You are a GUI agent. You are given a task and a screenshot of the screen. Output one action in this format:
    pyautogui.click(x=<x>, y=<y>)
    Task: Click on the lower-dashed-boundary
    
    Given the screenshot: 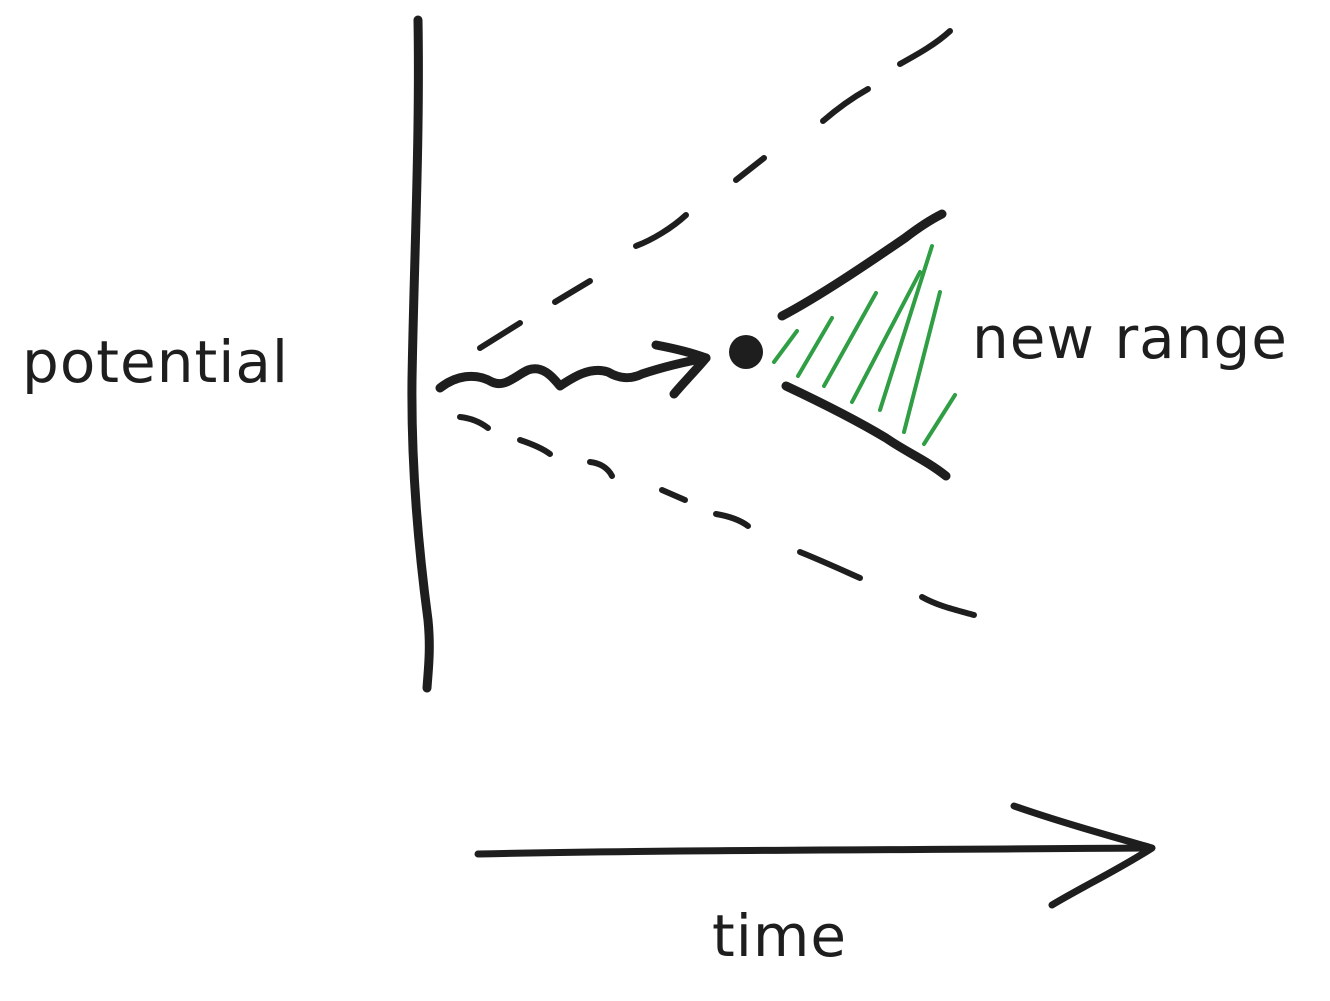 What is the action you would take?
    pyautogui.click(x=717, y=516)
    